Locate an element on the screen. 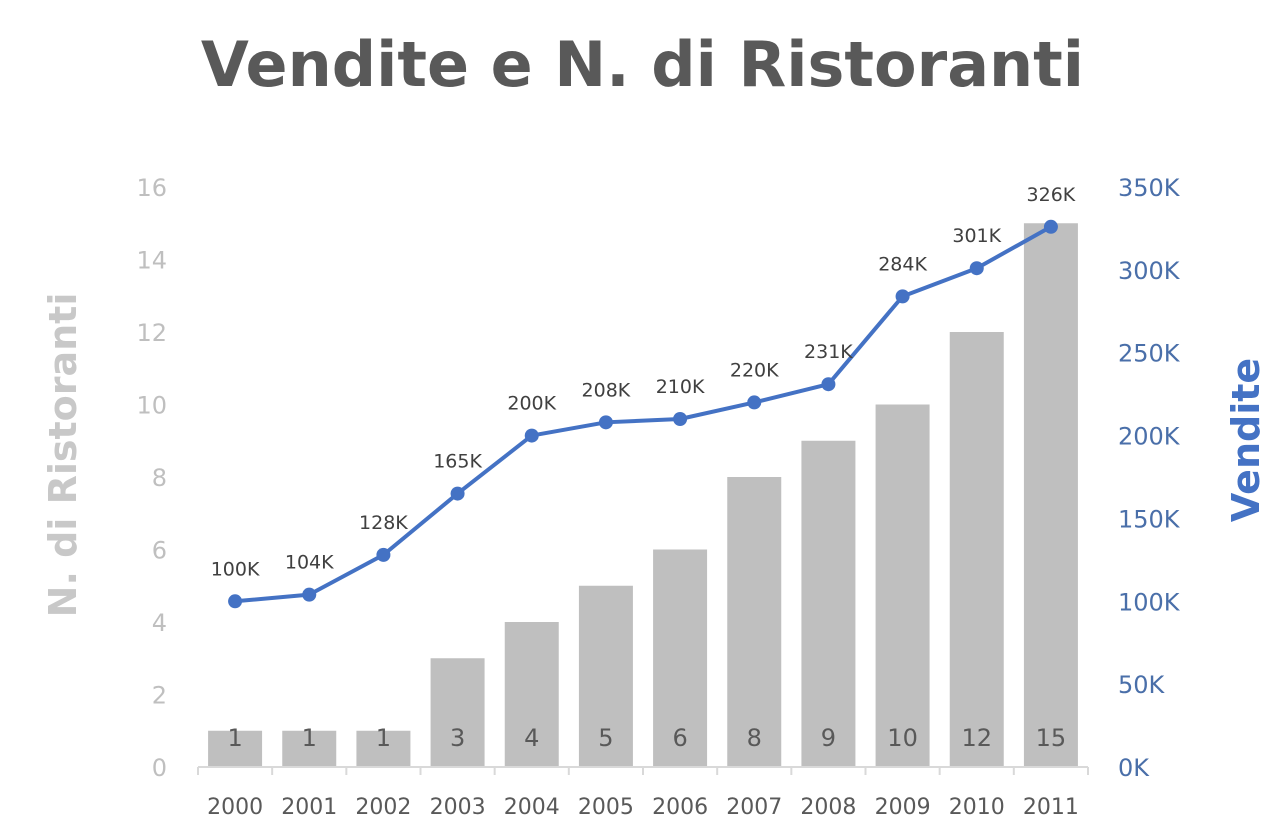 The width and height of the screenshot is (1285, 832). x-tick-label-2003: 2003 is located at coordinates (458, 807).